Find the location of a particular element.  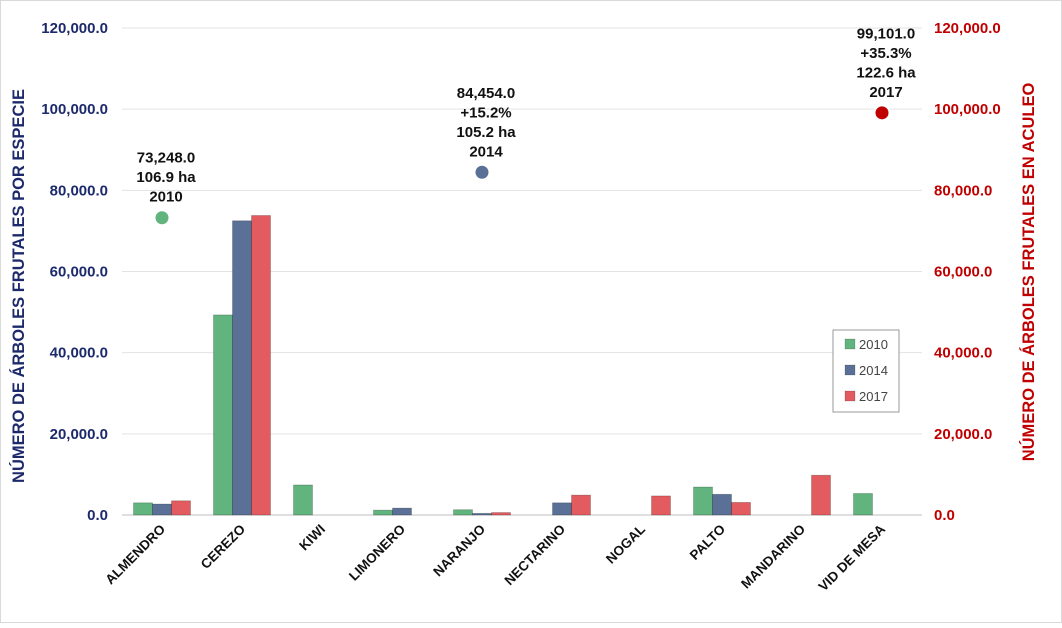

bar-2017-palto is located at coordinates (741, 509).